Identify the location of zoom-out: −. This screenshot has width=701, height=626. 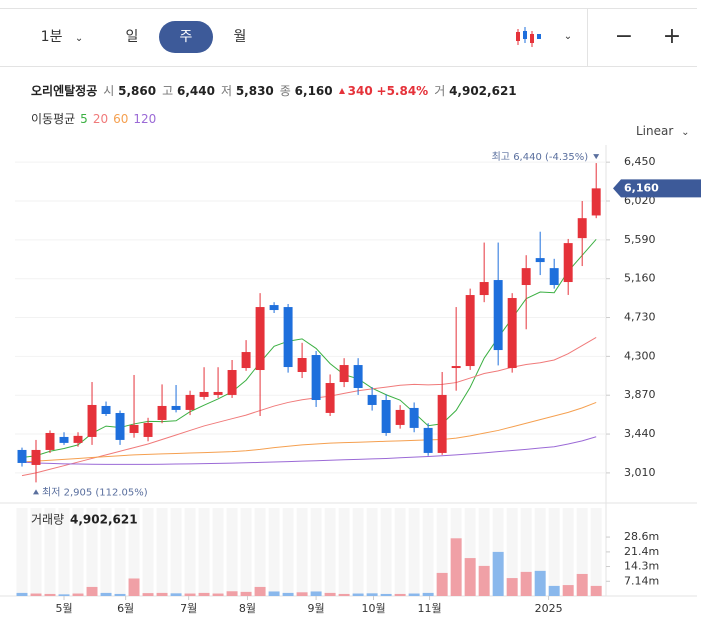
(624, 36).